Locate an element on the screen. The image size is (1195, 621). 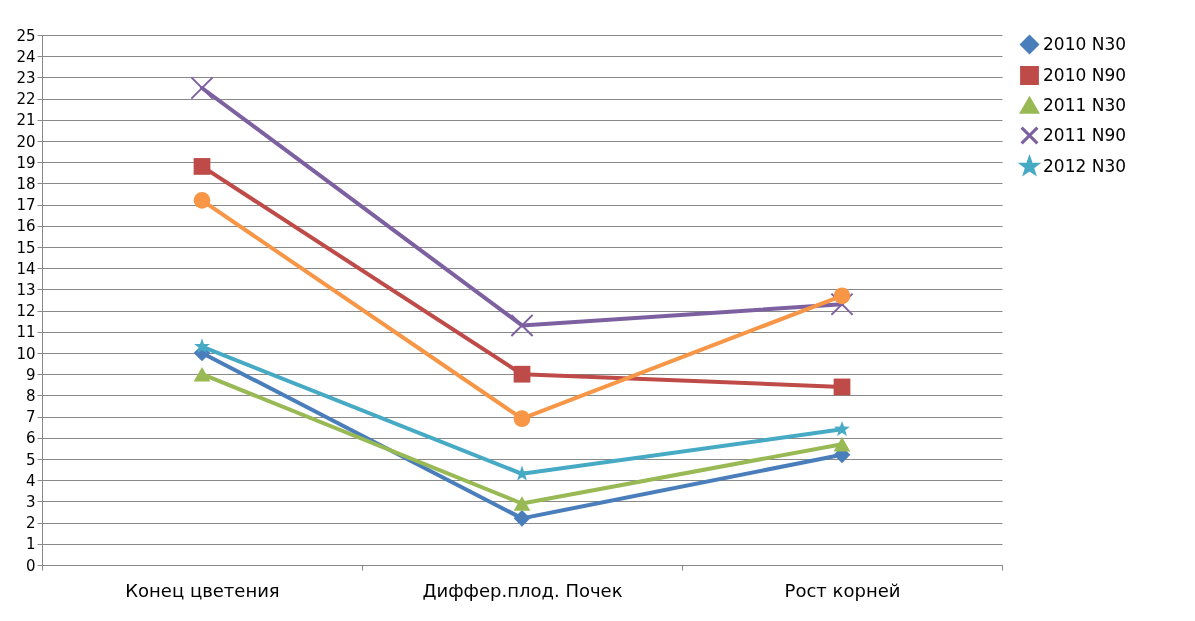
y-tick-label: 11 is located at coordinates (26, 332).